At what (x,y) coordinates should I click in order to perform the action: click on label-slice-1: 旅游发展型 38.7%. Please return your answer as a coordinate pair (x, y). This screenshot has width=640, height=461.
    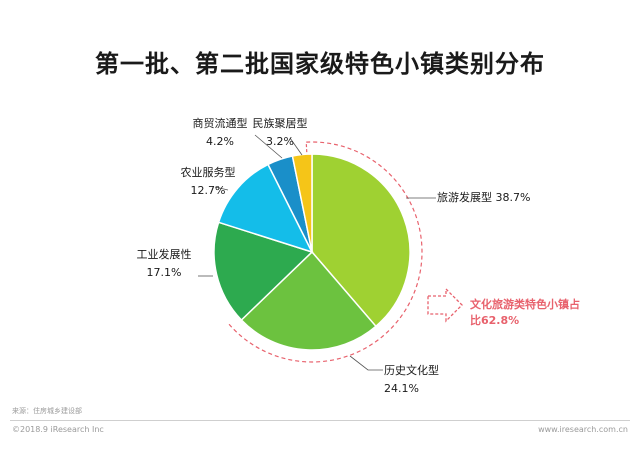
    Looking at the image, I should click on (483, 197).